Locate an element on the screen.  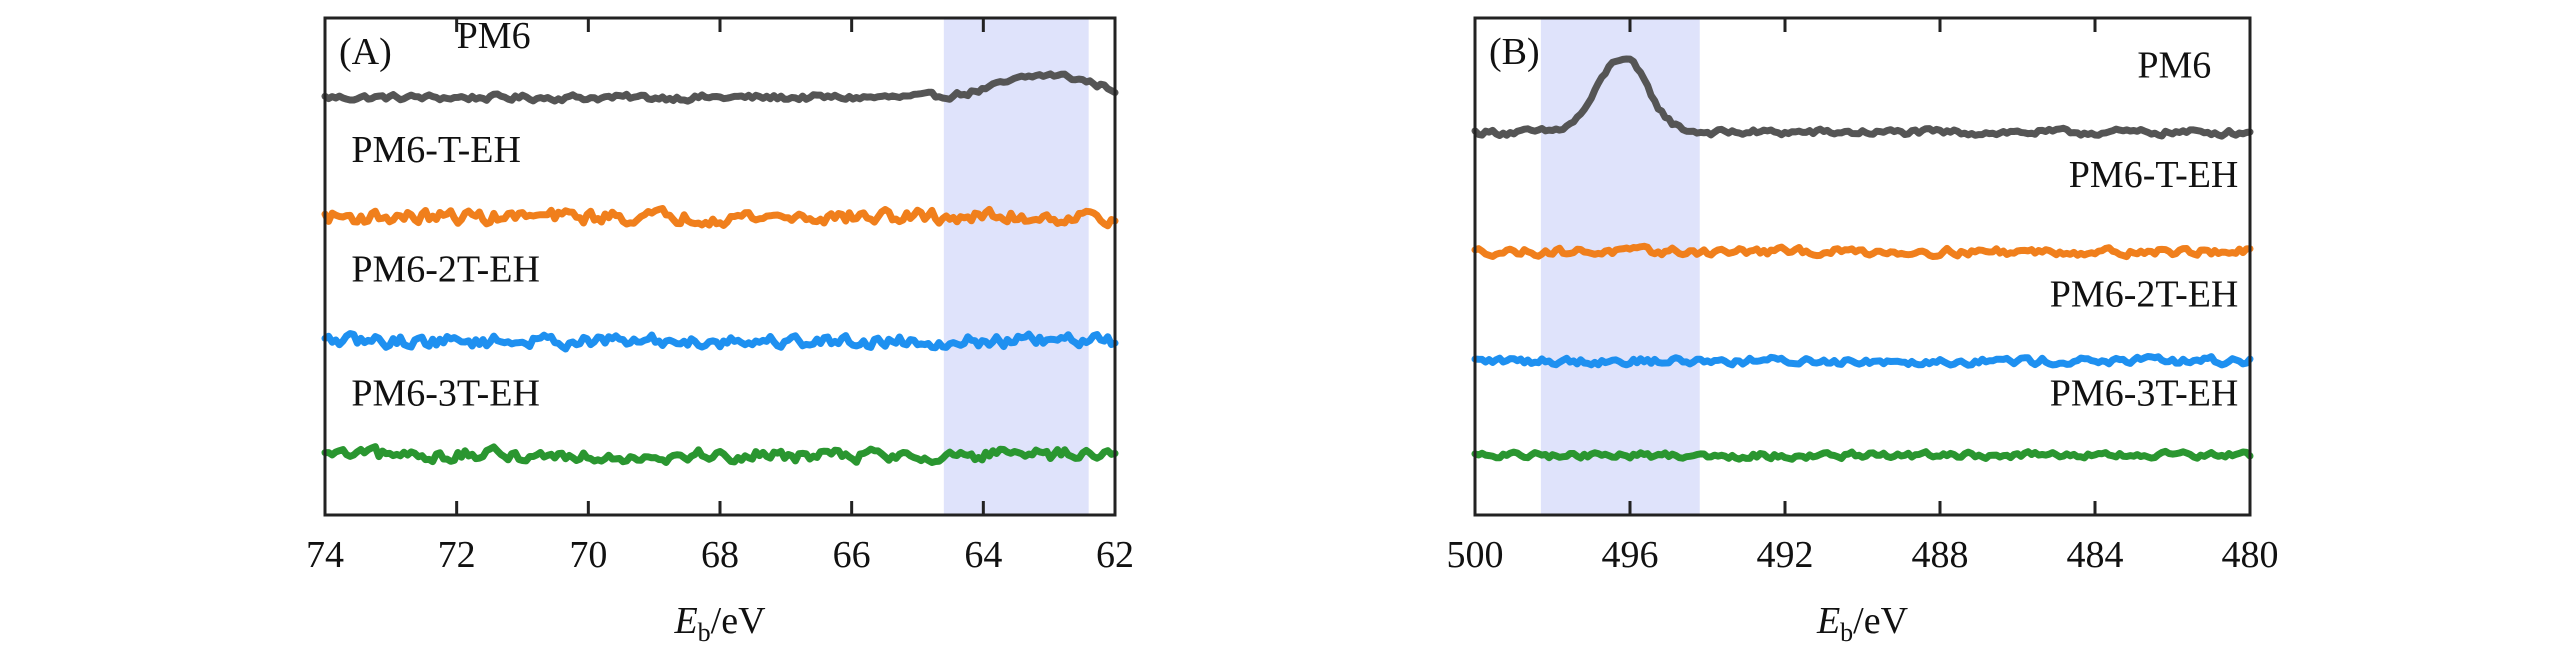
x-axis-label-unit-a: /eV is located at coordinates (738, 621).